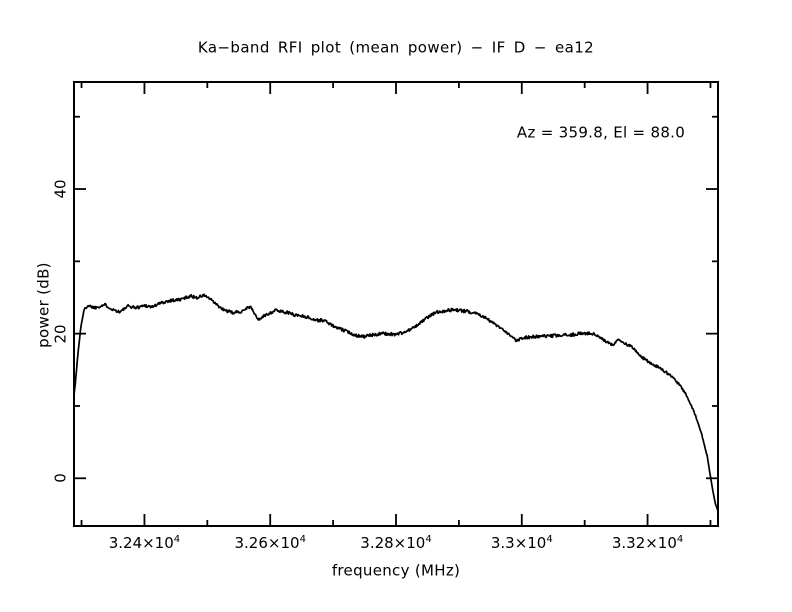 This screenshot has width=792, height=612. I want to click on azel-annotation: Az = 359.8, El = 88.0, so click(601, 132).